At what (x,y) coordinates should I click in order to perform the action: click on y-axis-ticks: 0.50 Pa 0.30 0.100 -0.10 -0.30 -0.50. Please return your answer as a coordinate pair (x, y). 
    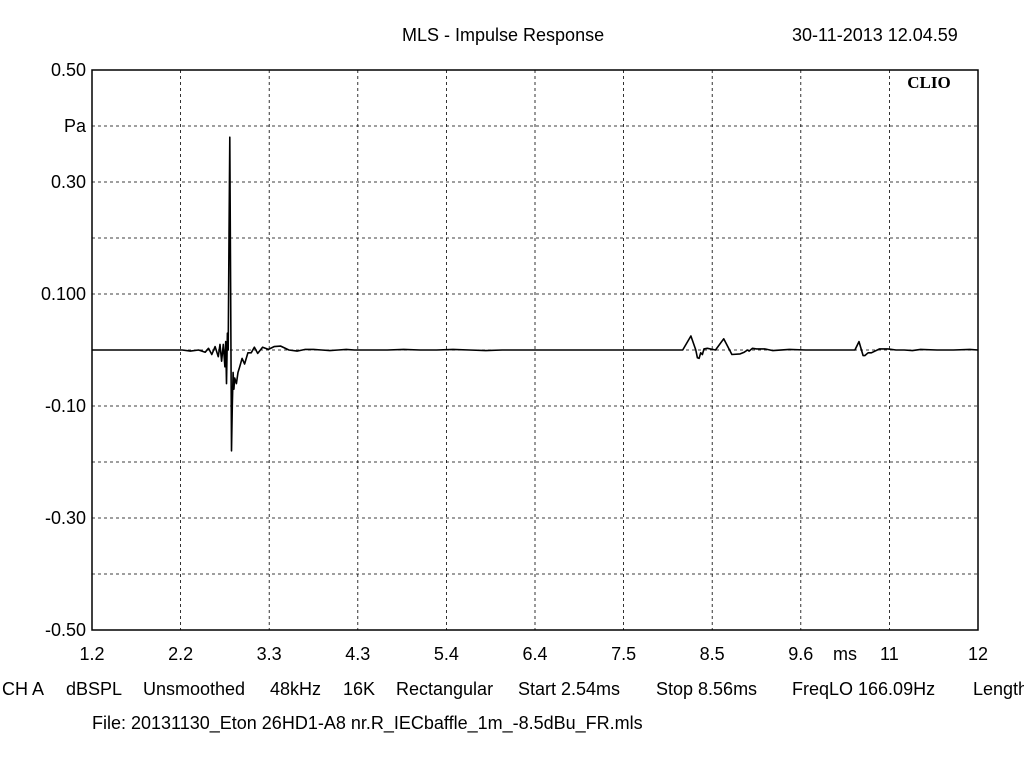
    Looking at the image, I should click on (64, 350).